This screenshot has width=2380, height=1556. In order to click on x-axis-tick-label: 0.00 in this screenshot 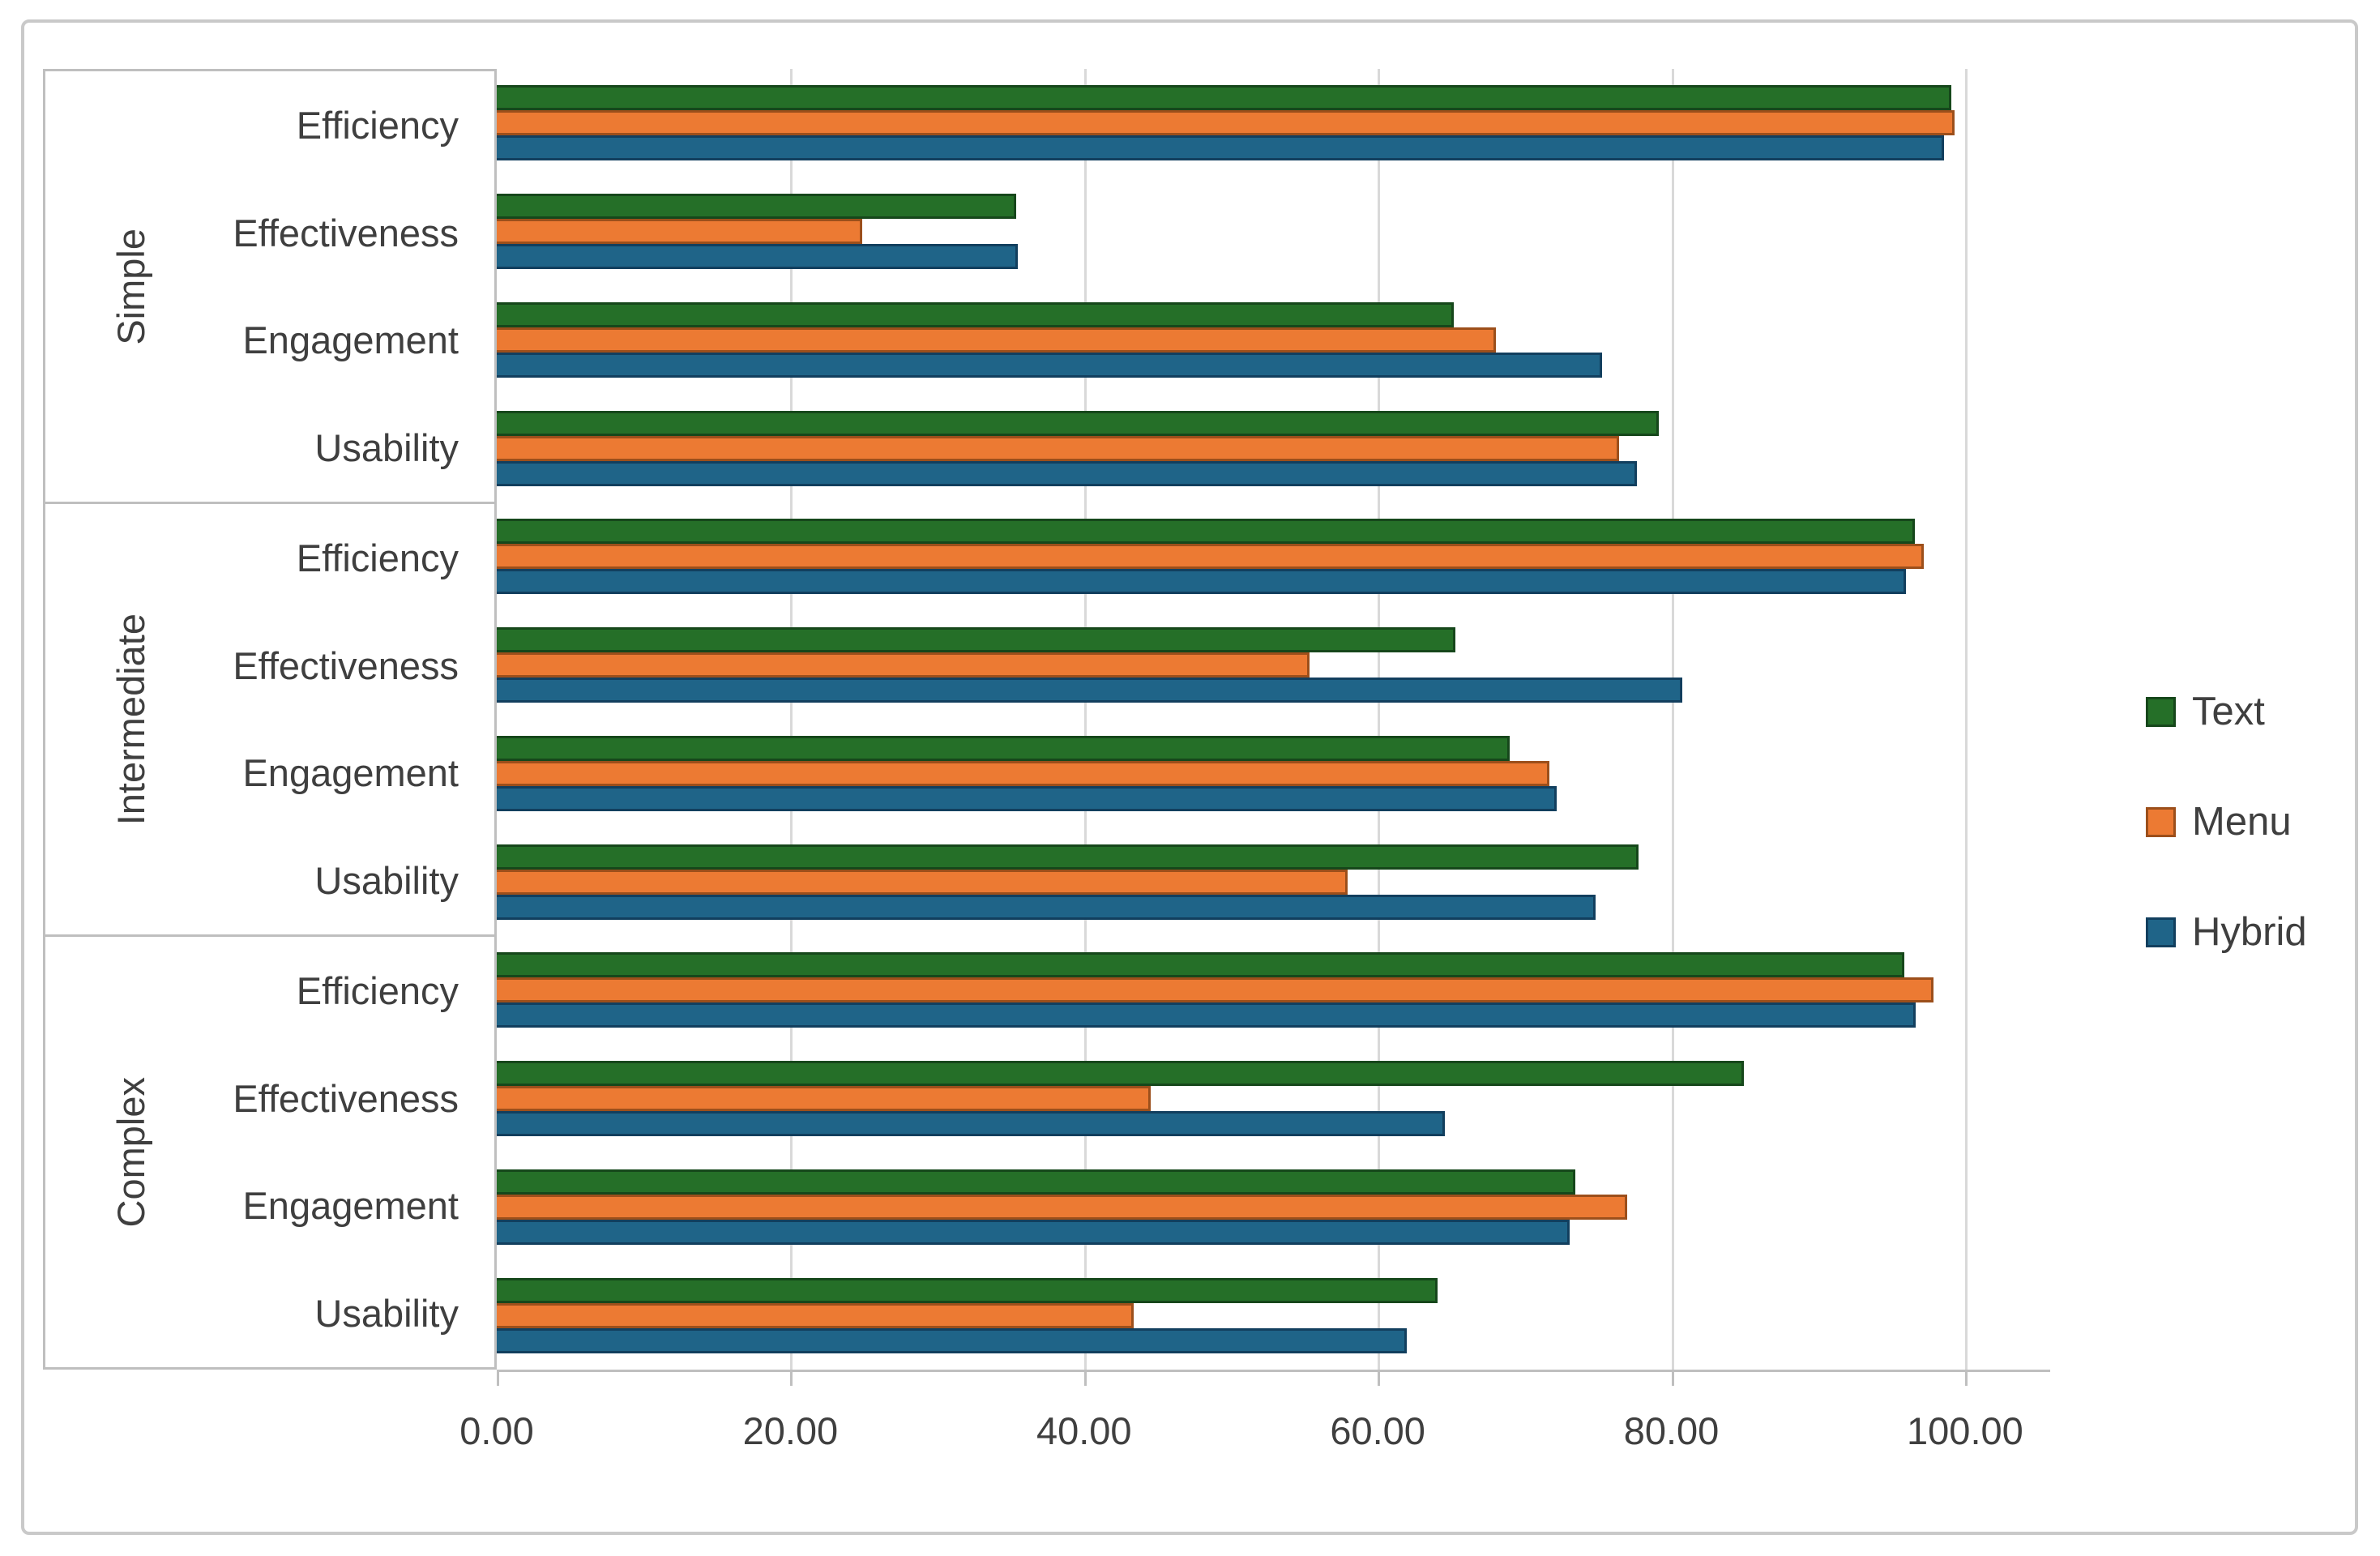, I will do `click(496, 1430)`.